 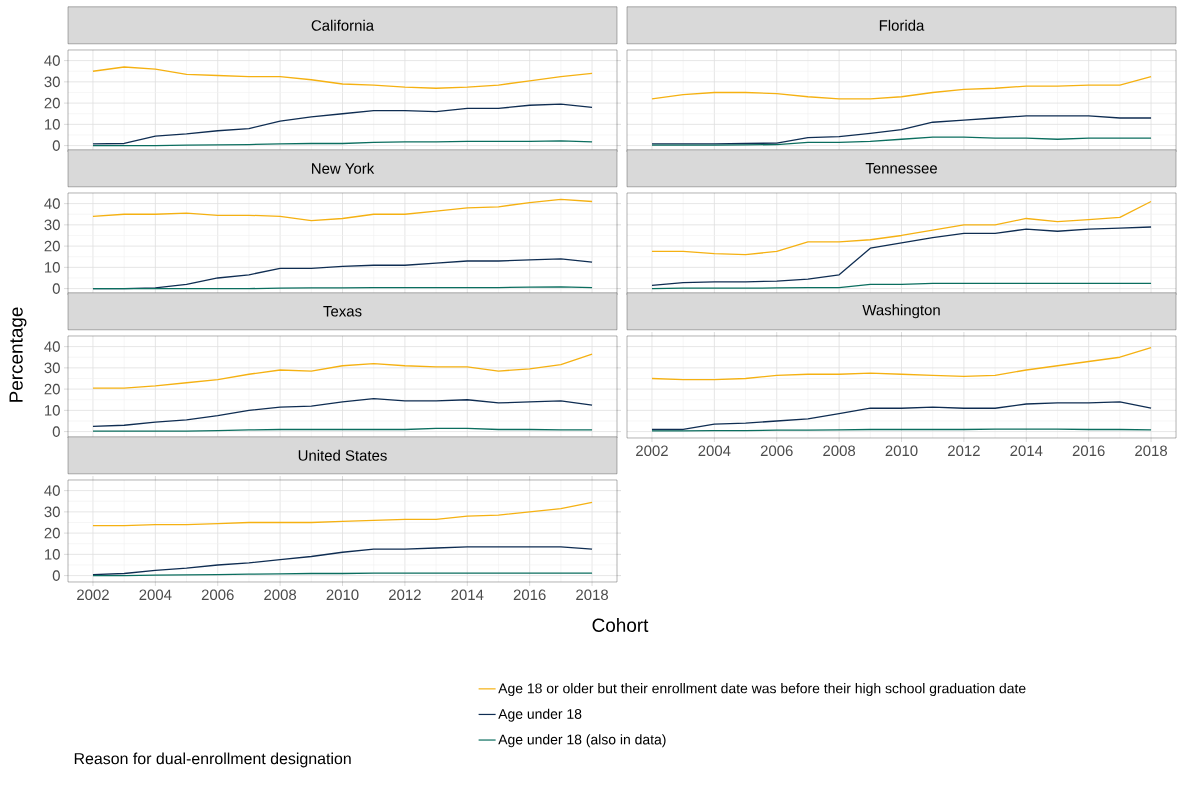 What do you see at coordinates (212, 760) in the screenshot?
I see `legend-title: Reason for dual-enrollment designation` at bounding box center [212, 760].